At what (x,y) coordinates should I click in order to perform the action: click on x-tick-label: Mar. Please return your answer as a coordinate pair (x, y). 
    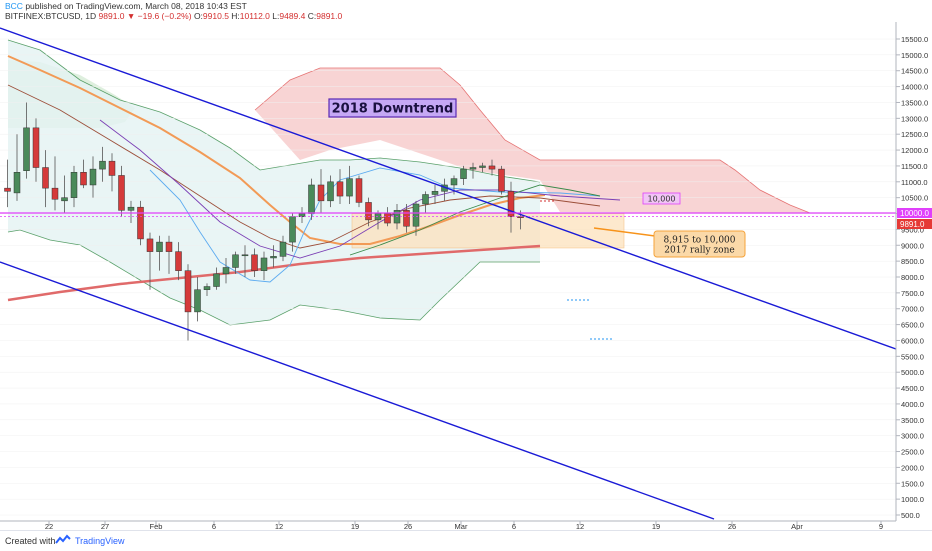
    Looking at the image, I should click on (461, 526).